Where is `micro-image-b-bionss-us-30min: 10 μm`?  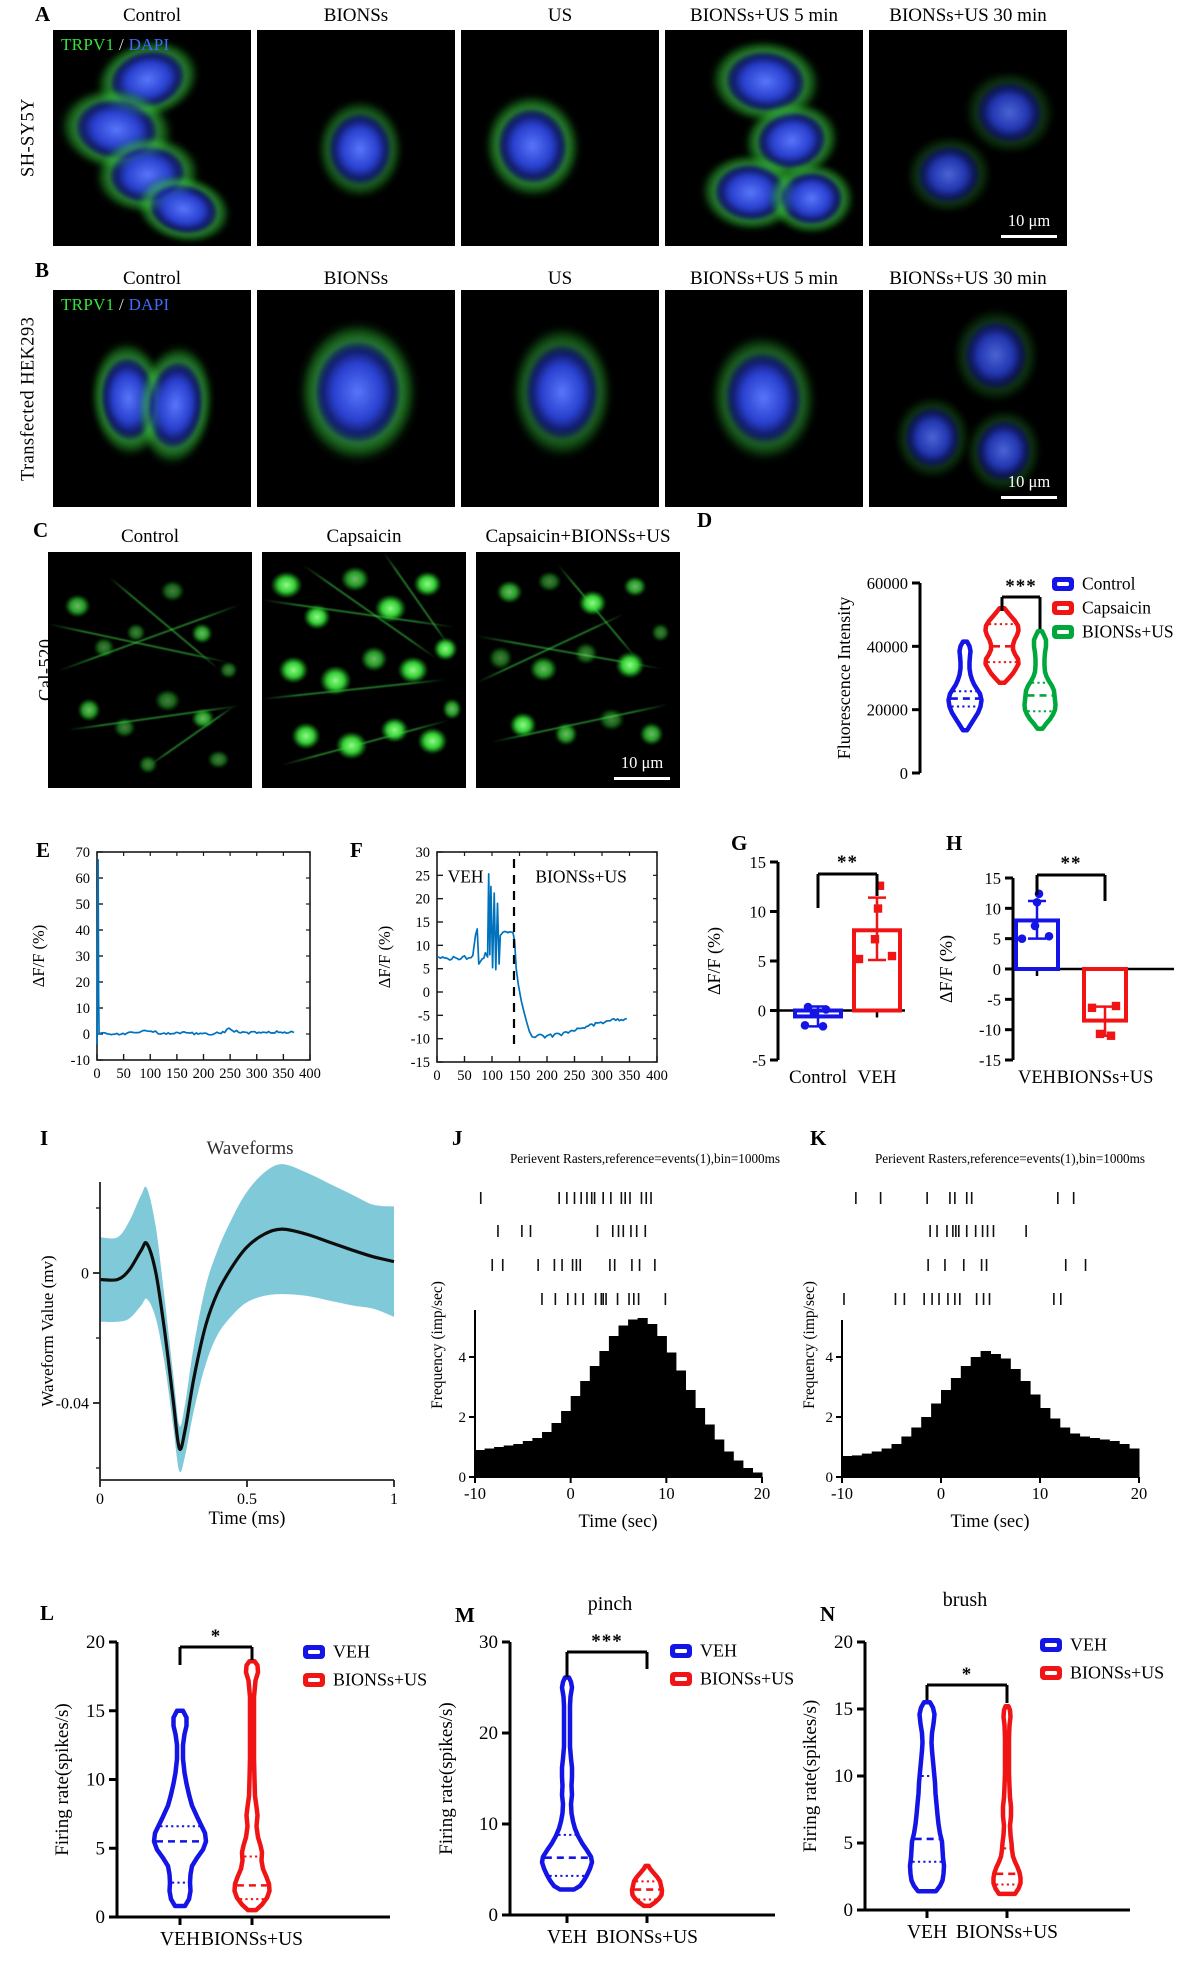 micro-image-b-bionss-us-30min: 10 μm is located at coordinates (968, 398).